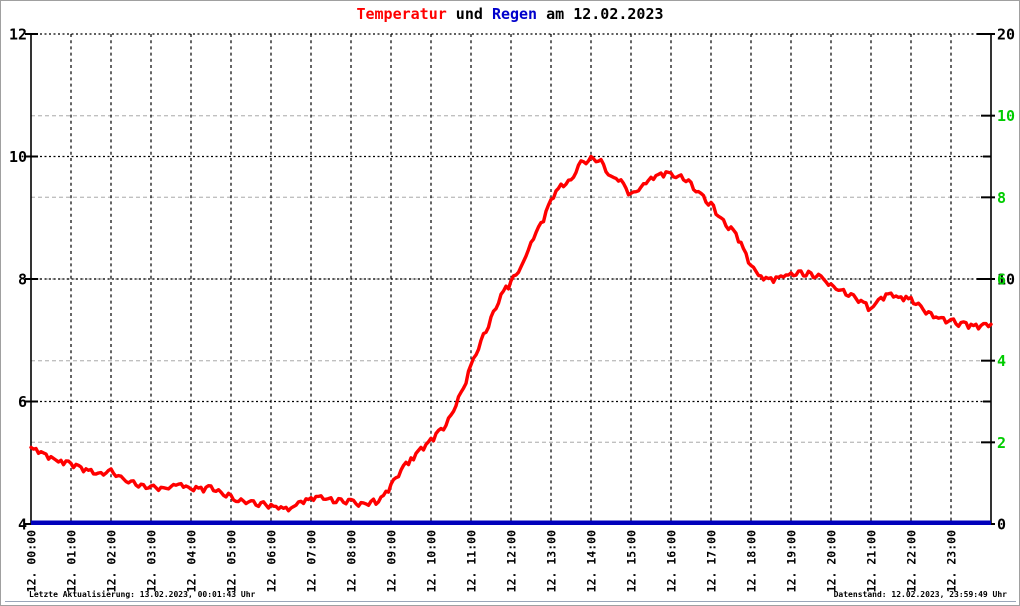  Describe the element at coordinates (72, 561) in the screenshot. I see `x-hour-tick-label: 12. 01:00` at that location.